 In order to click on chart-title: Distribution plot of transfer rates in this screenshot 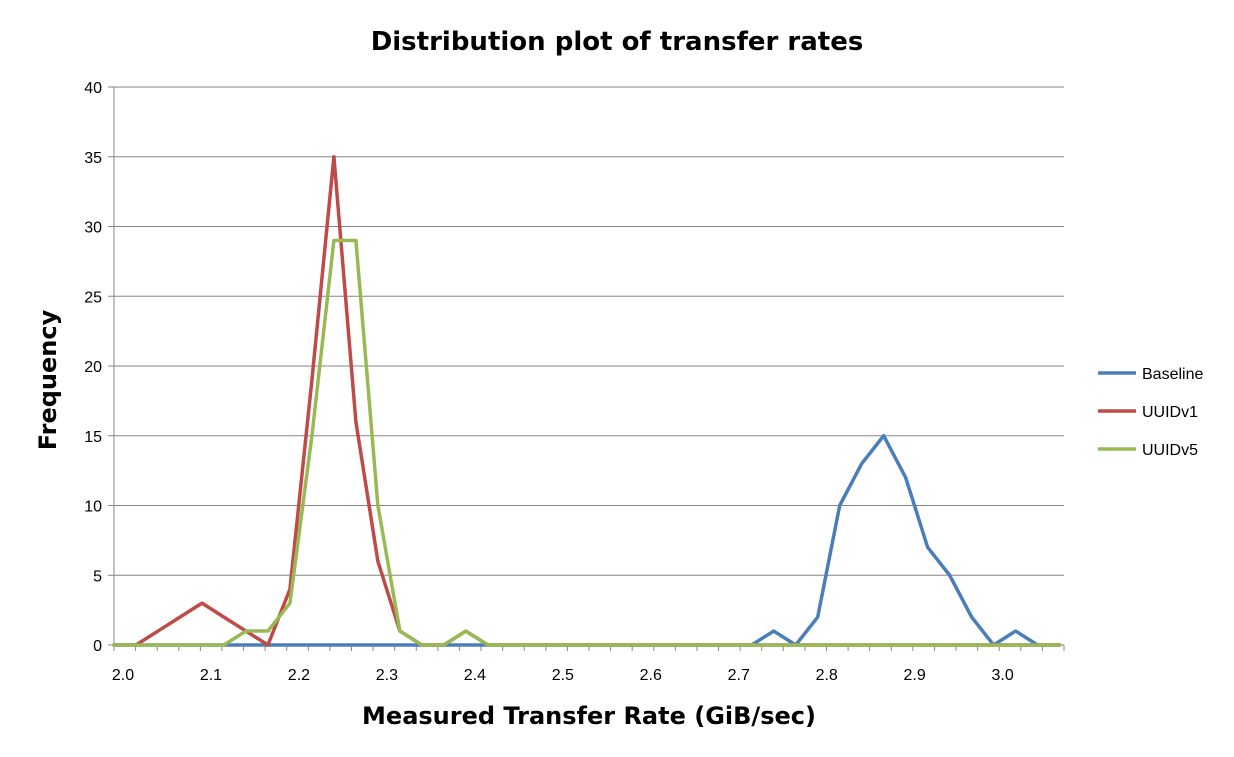, I will do `click(617, 42)`.